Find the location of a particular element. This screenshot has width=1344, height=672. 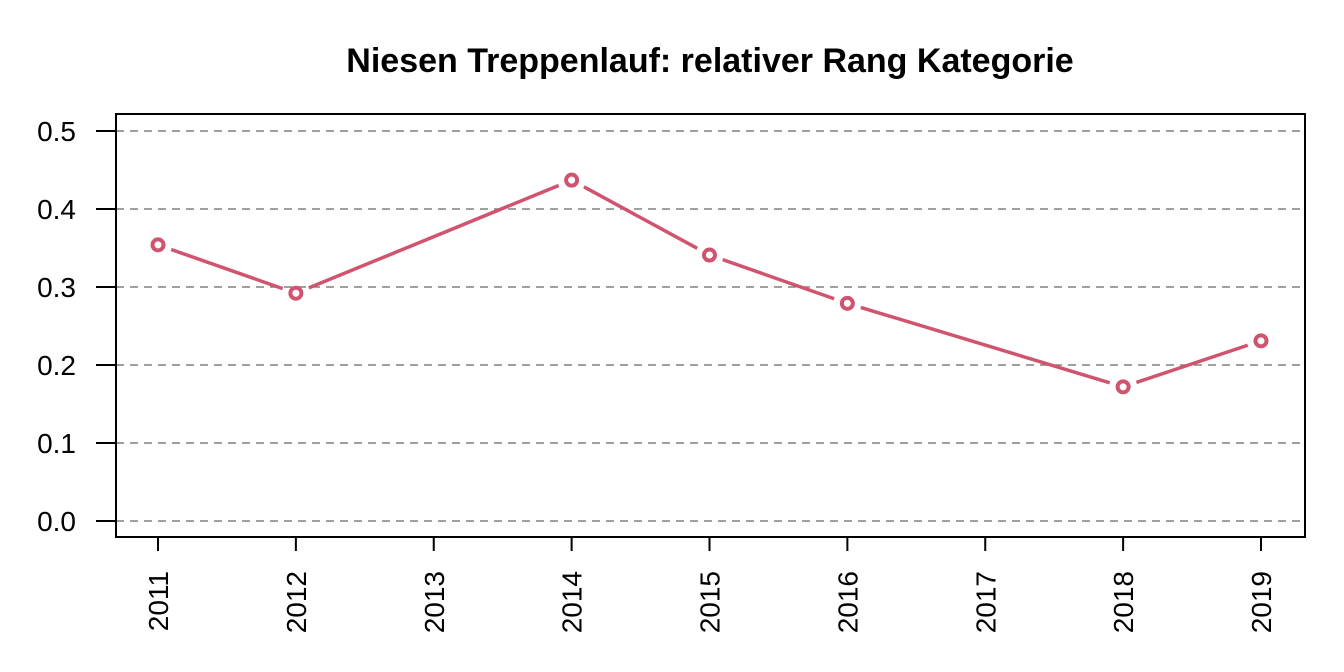

y-axis: 0.0 0.1 0.2 0.3 0.4 0.5 is located at coordinates (76, 326).